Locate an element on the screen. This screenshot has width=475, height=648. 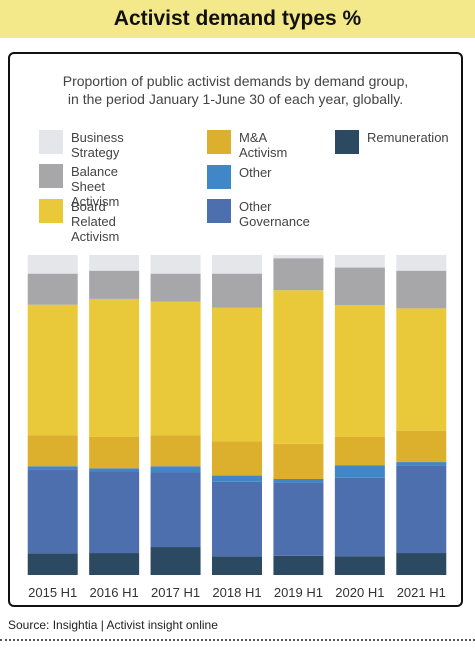
bar-segment-remuneration-2016-h1 is located at coordinates (114, 564).